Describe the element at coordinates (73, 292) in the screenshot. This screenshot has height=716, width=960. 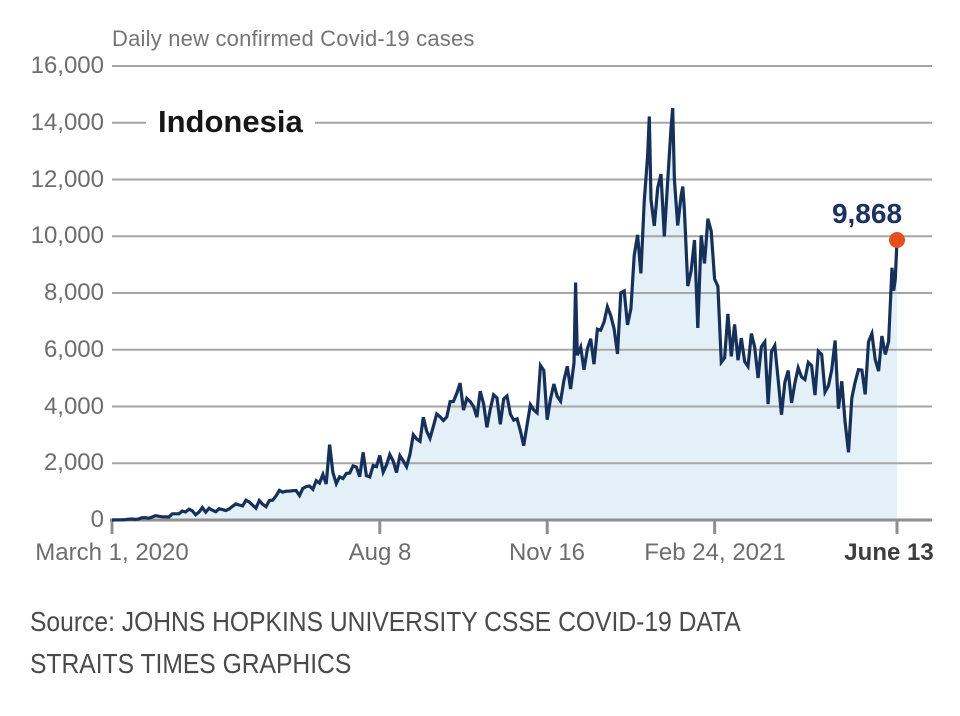
I see `y-axis-tick-label: 8,000` at that location.